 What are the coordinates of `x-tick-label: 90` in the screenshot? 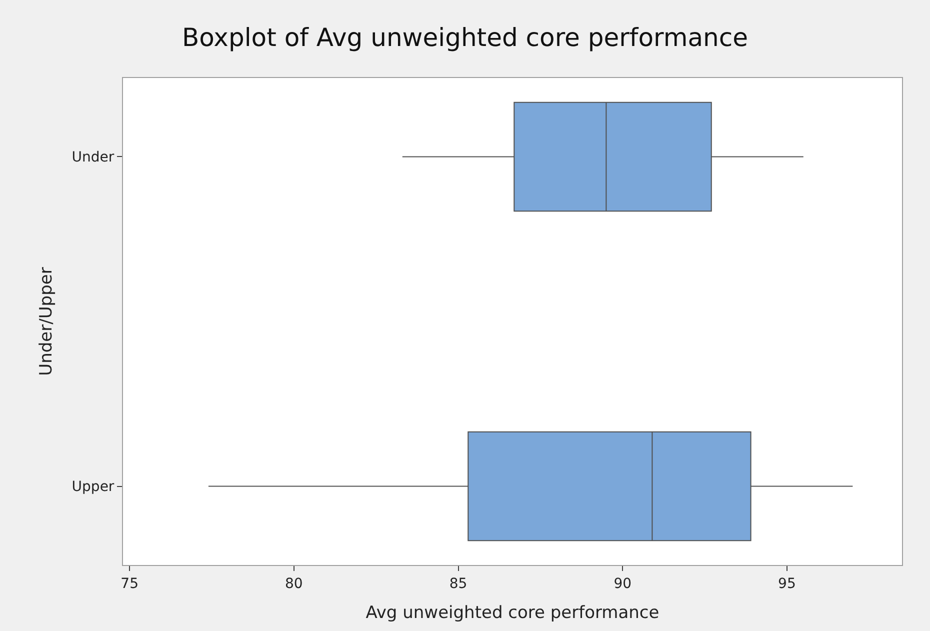 It's located at (623, 584).